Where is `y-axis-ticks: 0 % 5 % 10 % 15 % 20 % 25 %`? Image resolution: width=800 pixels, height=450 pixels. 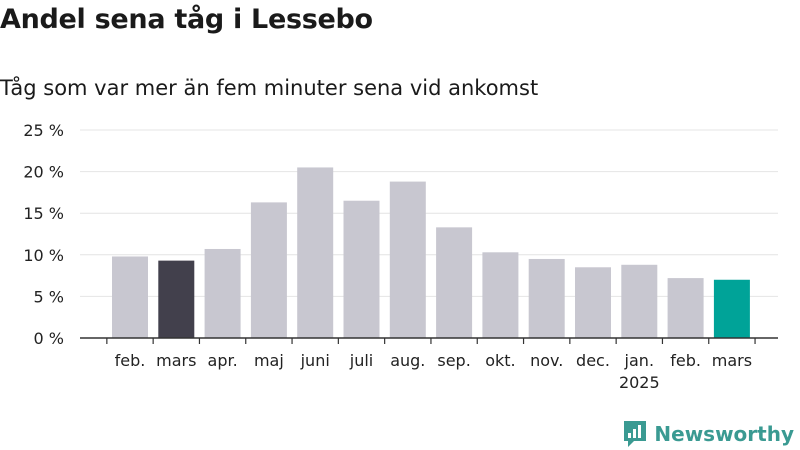 y-axis-ticks: 0 % 5 % 10 % 15 % 20 % 25 % is located at coordinates (43, 234).